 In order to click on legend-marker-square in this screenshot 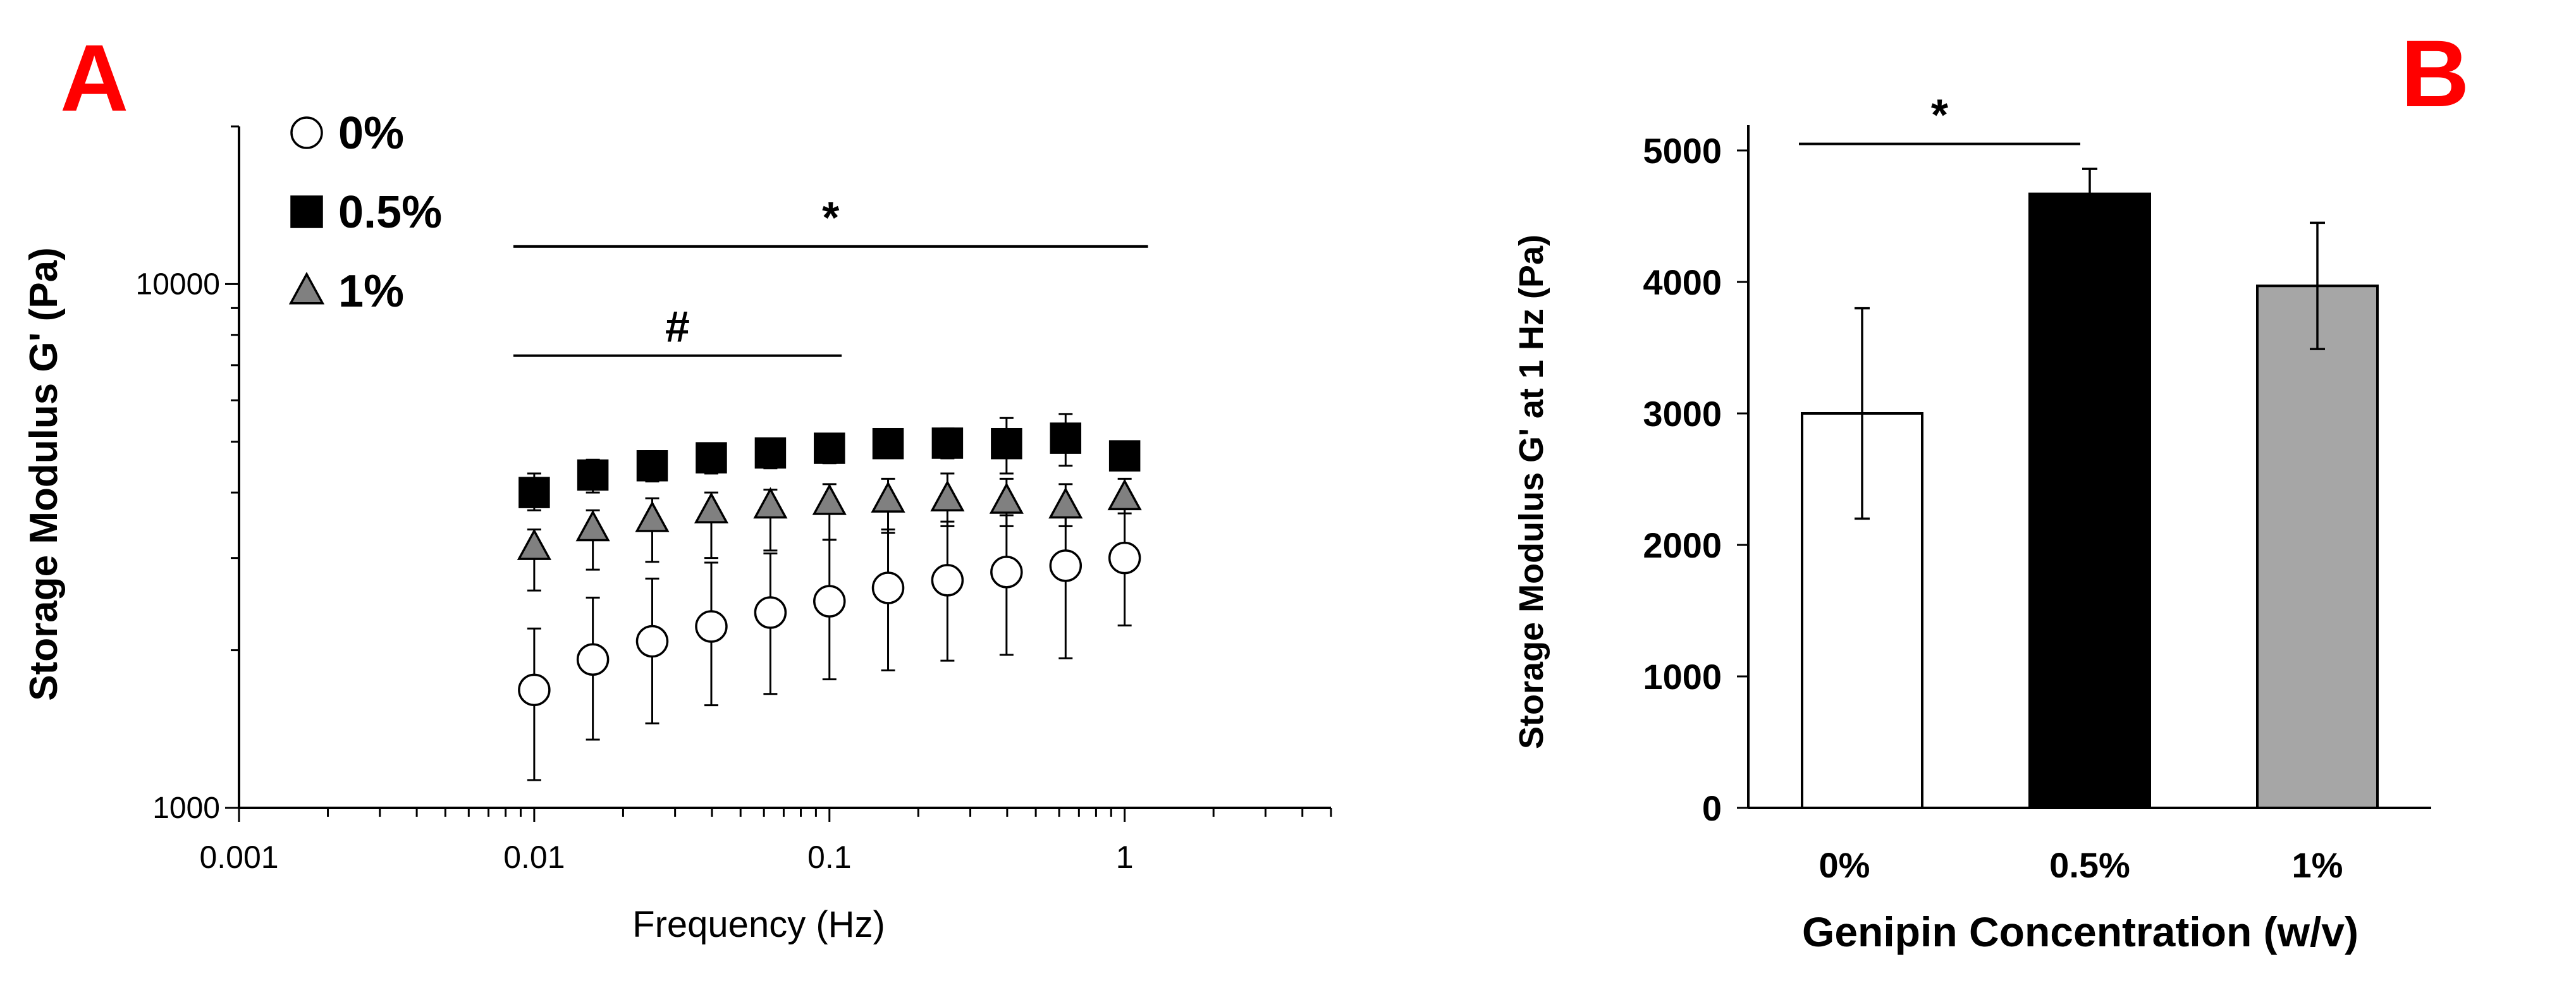, I will do `click(306, 211)`.